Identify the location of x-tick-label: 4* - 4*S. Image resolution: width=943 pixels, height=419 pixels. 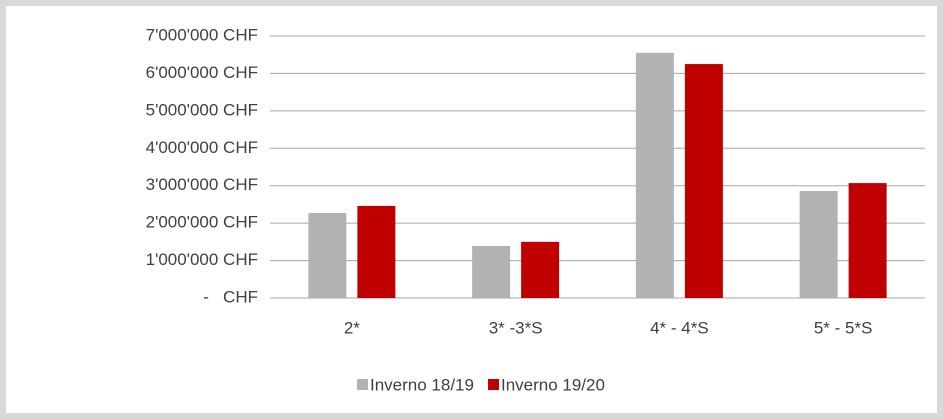
(679, 327).